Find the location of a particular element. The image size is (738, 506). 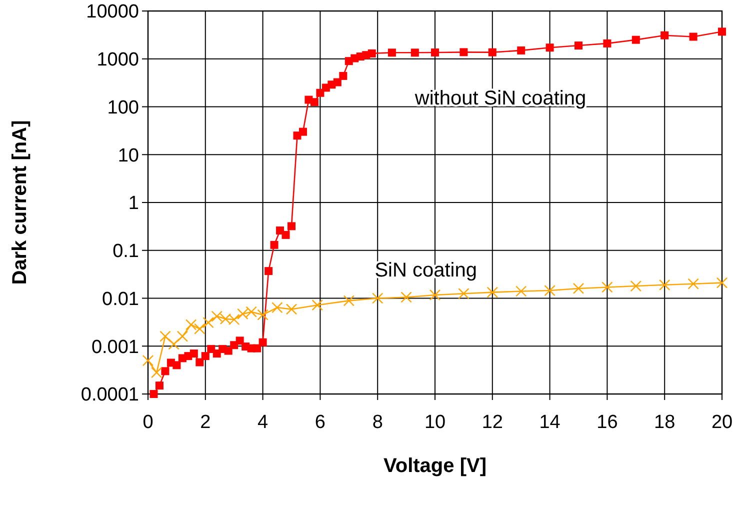

y-tick-label: 0.1 is located at coordinates (125, 251).